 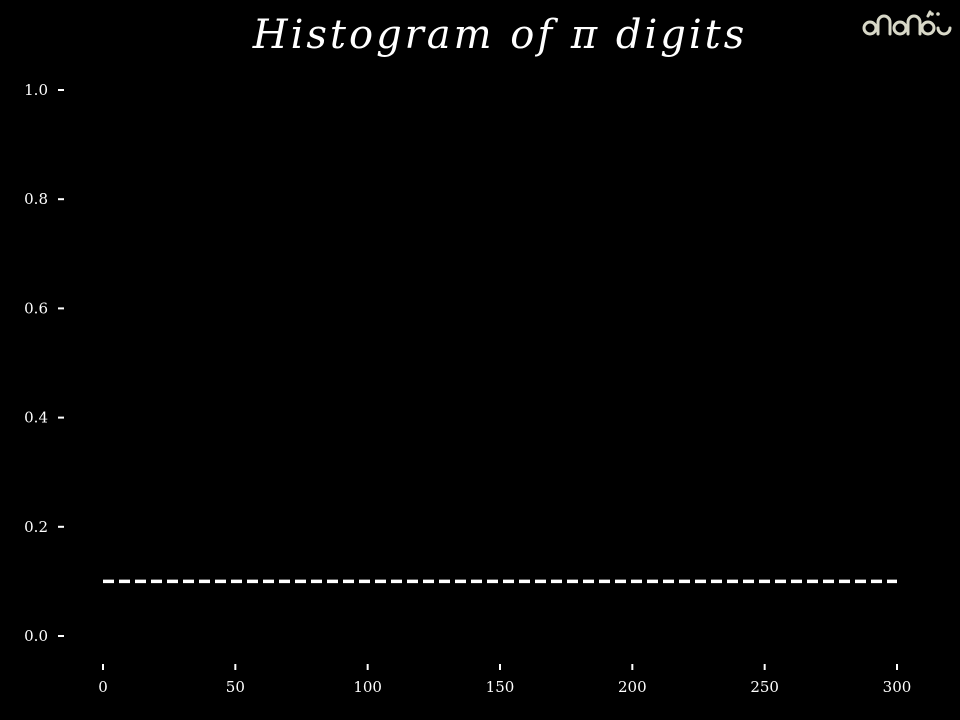 I want to click on x-axis: 0 50 100 150 200 250 300, so click(x=504, y=680).